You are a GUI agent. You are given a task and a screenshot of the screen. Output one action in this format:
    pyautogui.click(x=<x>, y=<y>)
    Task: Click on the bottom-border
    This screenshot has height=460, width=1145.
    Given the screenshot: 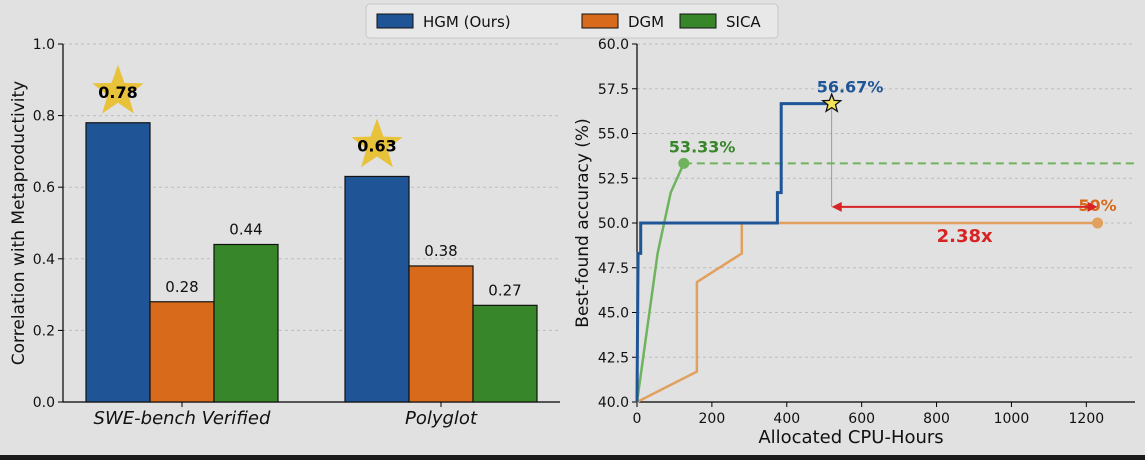 What is the action you would take?
    pyautogui.click(x=572, y=457)
    